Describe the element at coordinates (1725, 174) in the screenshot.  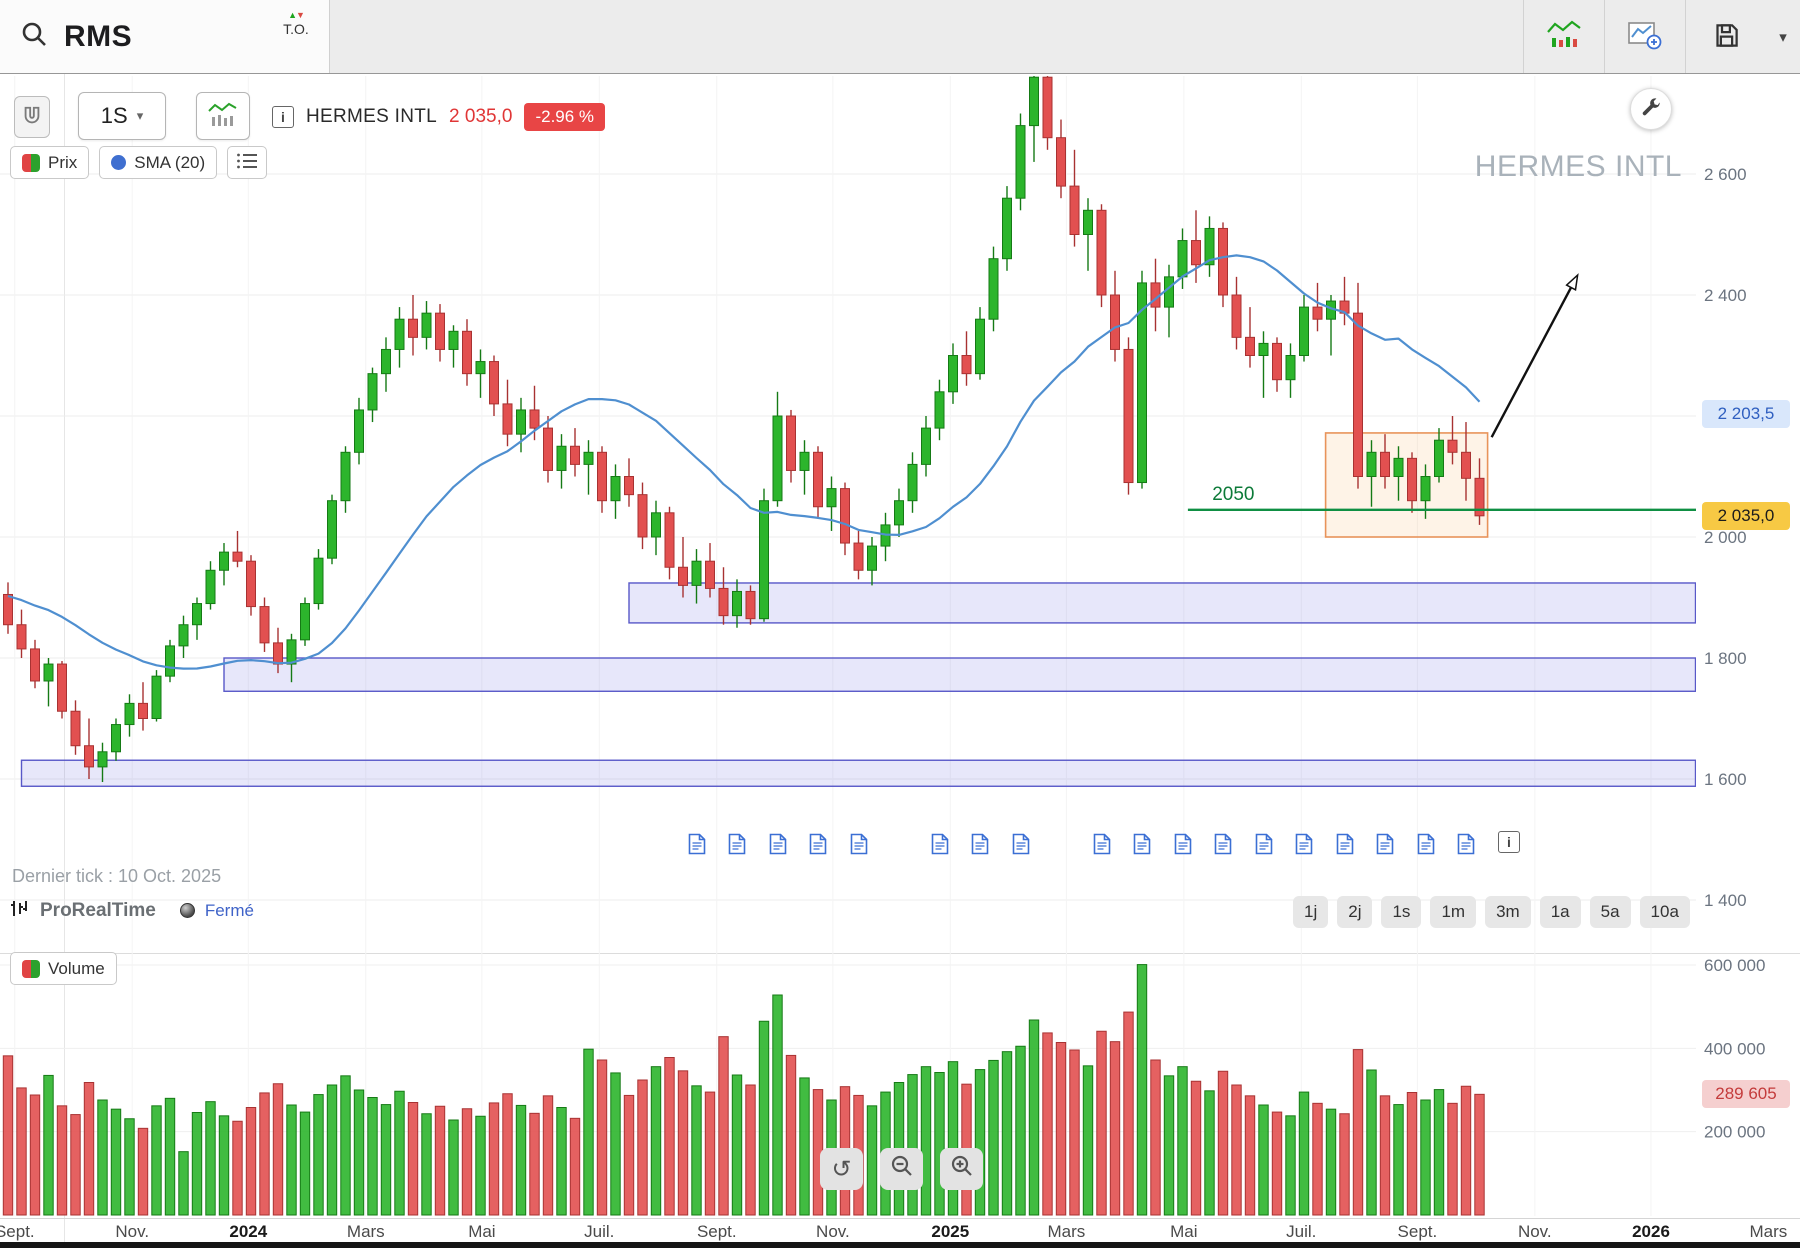
I see `svg-text: 2 600` at that location.